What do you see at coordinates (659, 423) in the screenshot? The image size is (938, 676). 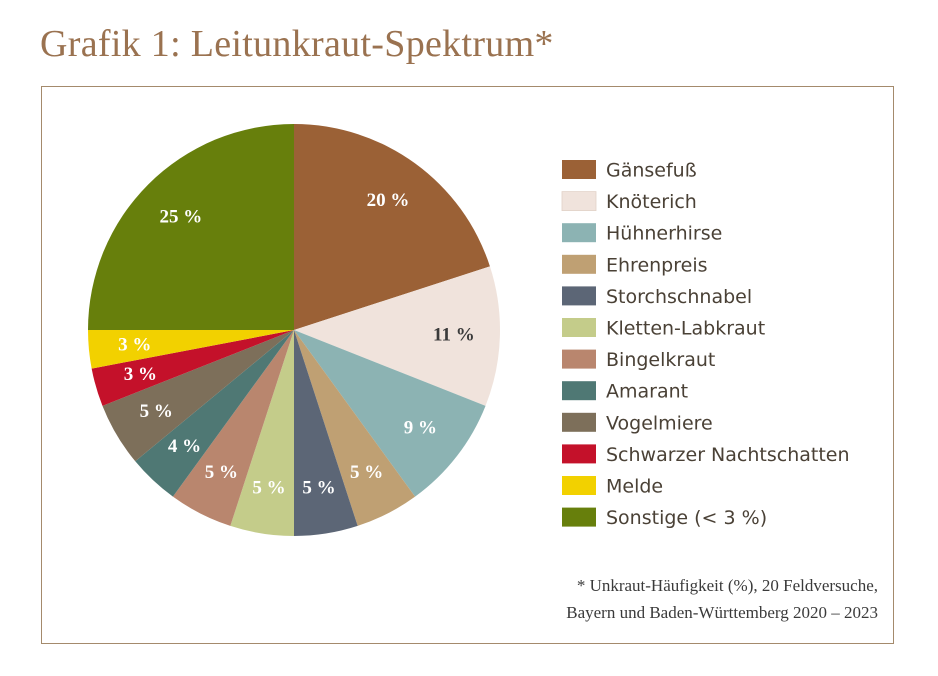 I see `legend-label-vogelmiere: Vogelmiere` at bounding box center [659, 423].